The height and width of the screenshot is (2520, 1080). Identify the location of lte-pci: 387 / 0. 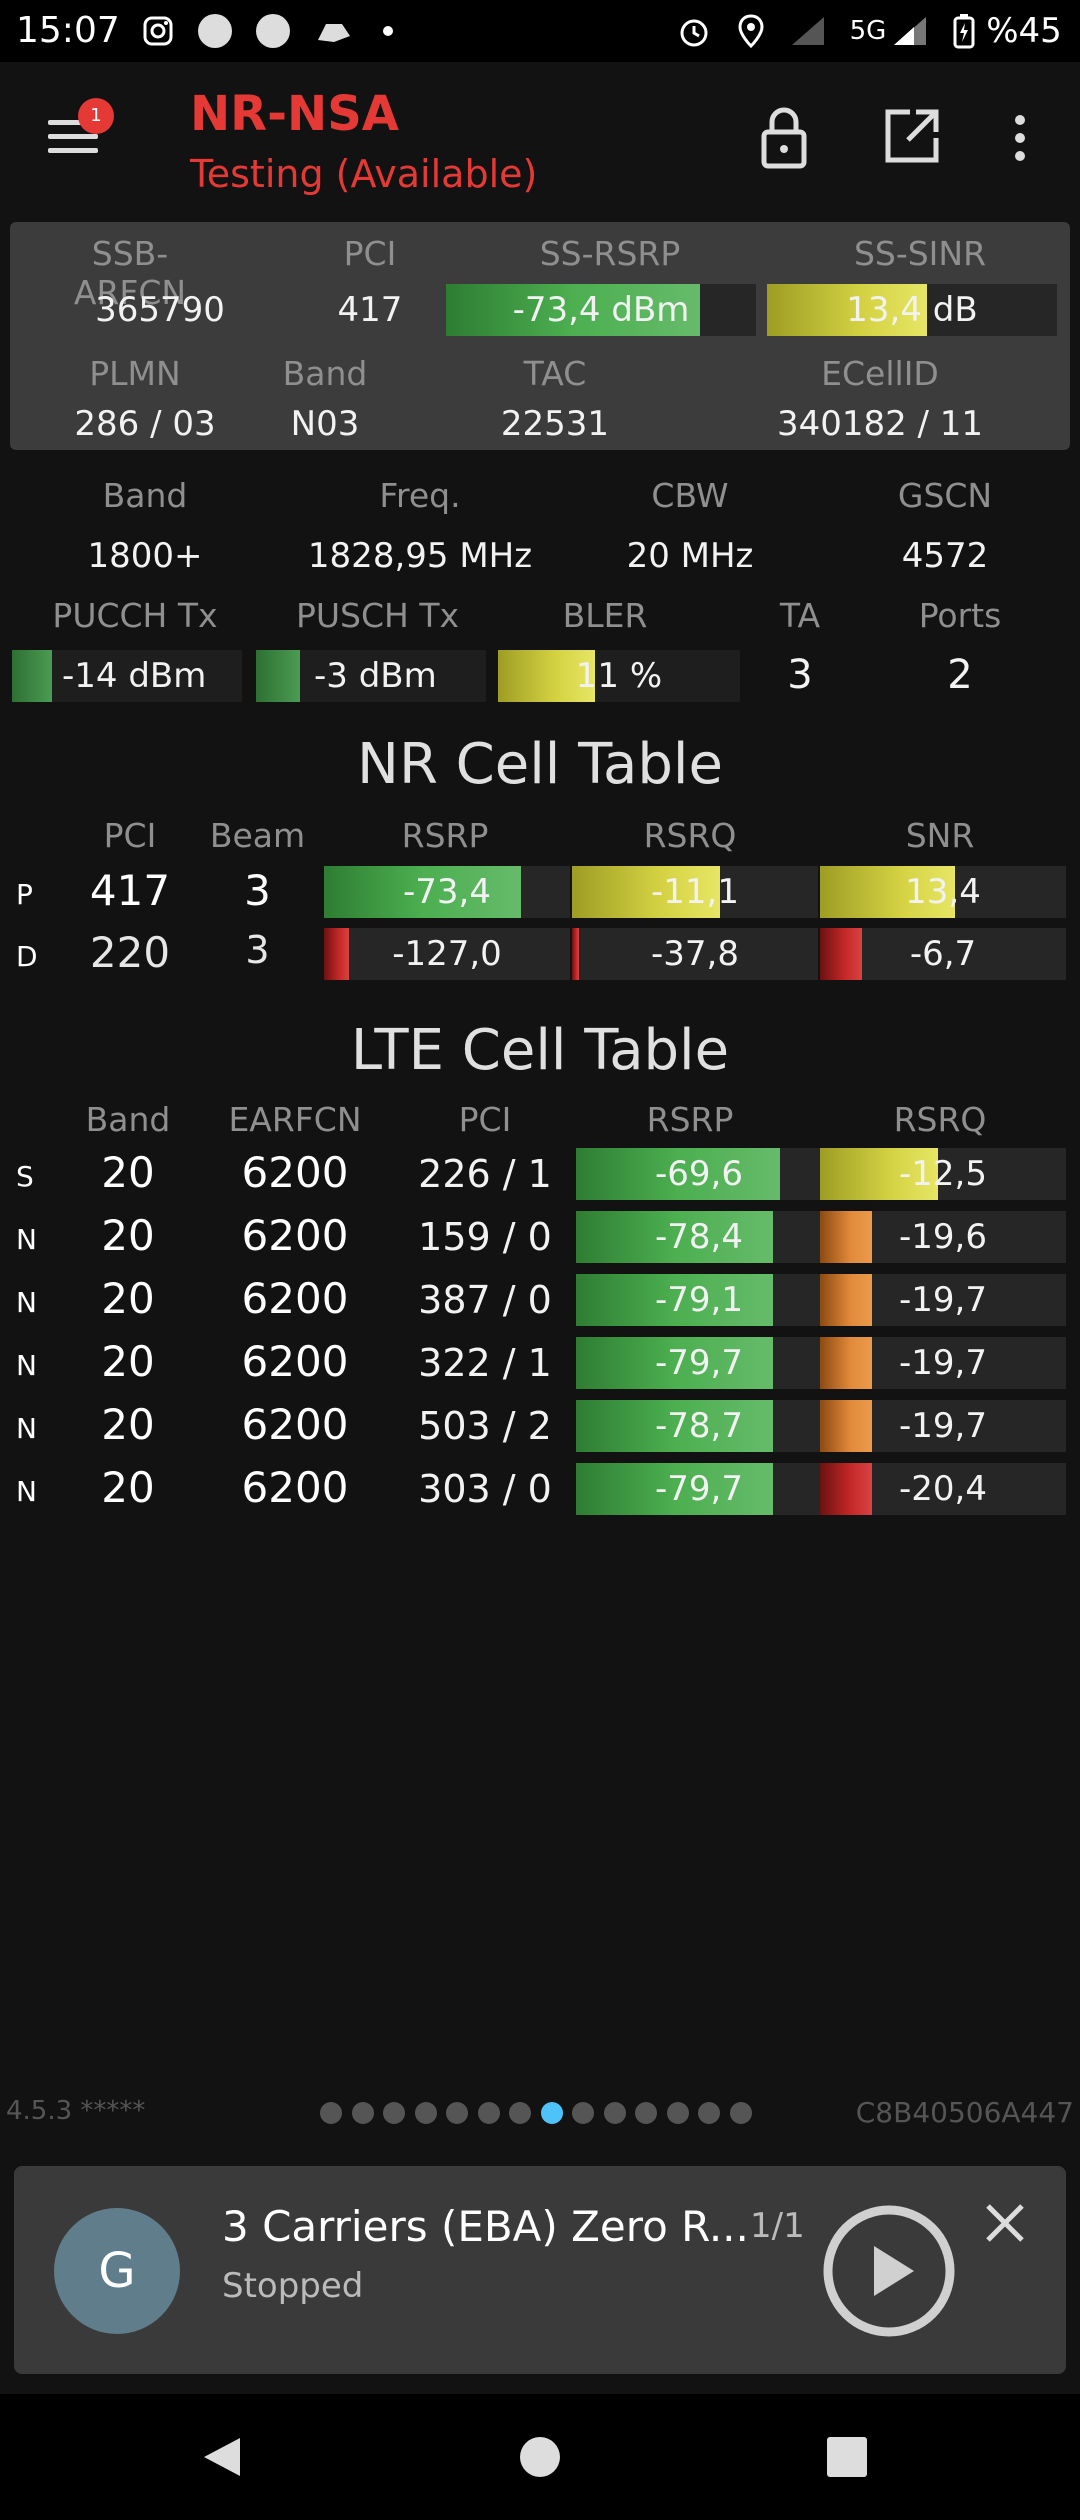
(485, 1300).